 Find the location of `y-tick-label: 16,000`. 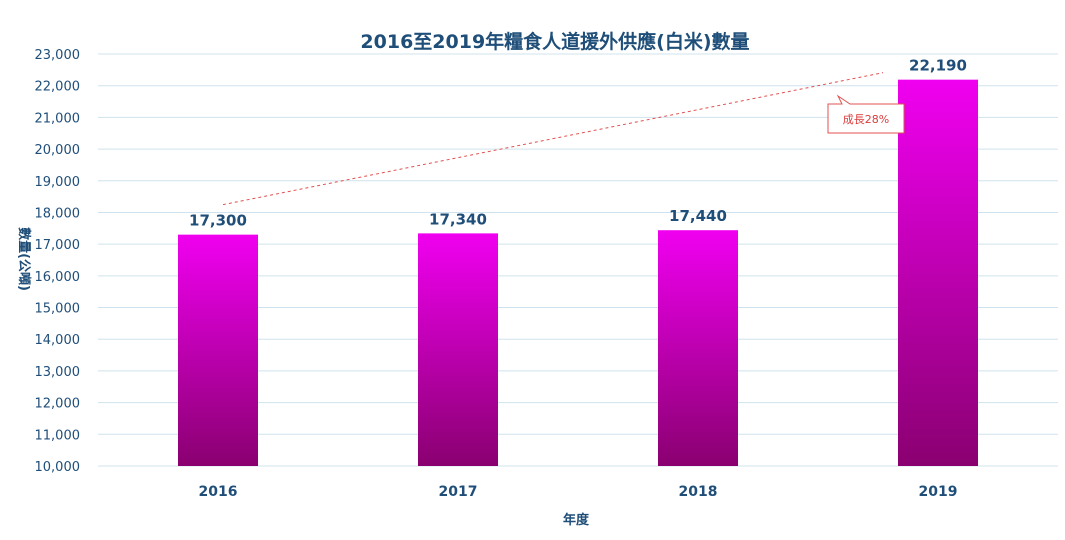

y-tick-label: 16,000 is located at coordinates (58, 277).